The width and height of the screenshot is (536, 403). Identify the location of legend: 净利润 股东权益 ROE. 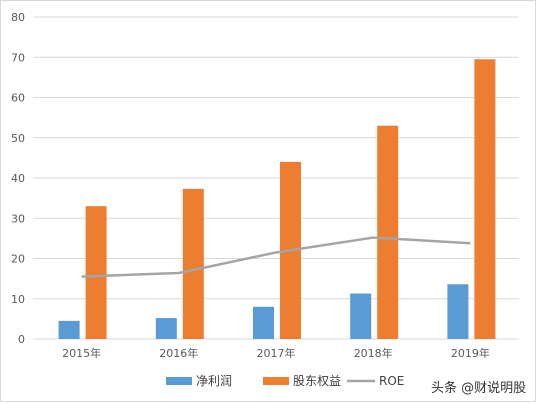
(285, 381).